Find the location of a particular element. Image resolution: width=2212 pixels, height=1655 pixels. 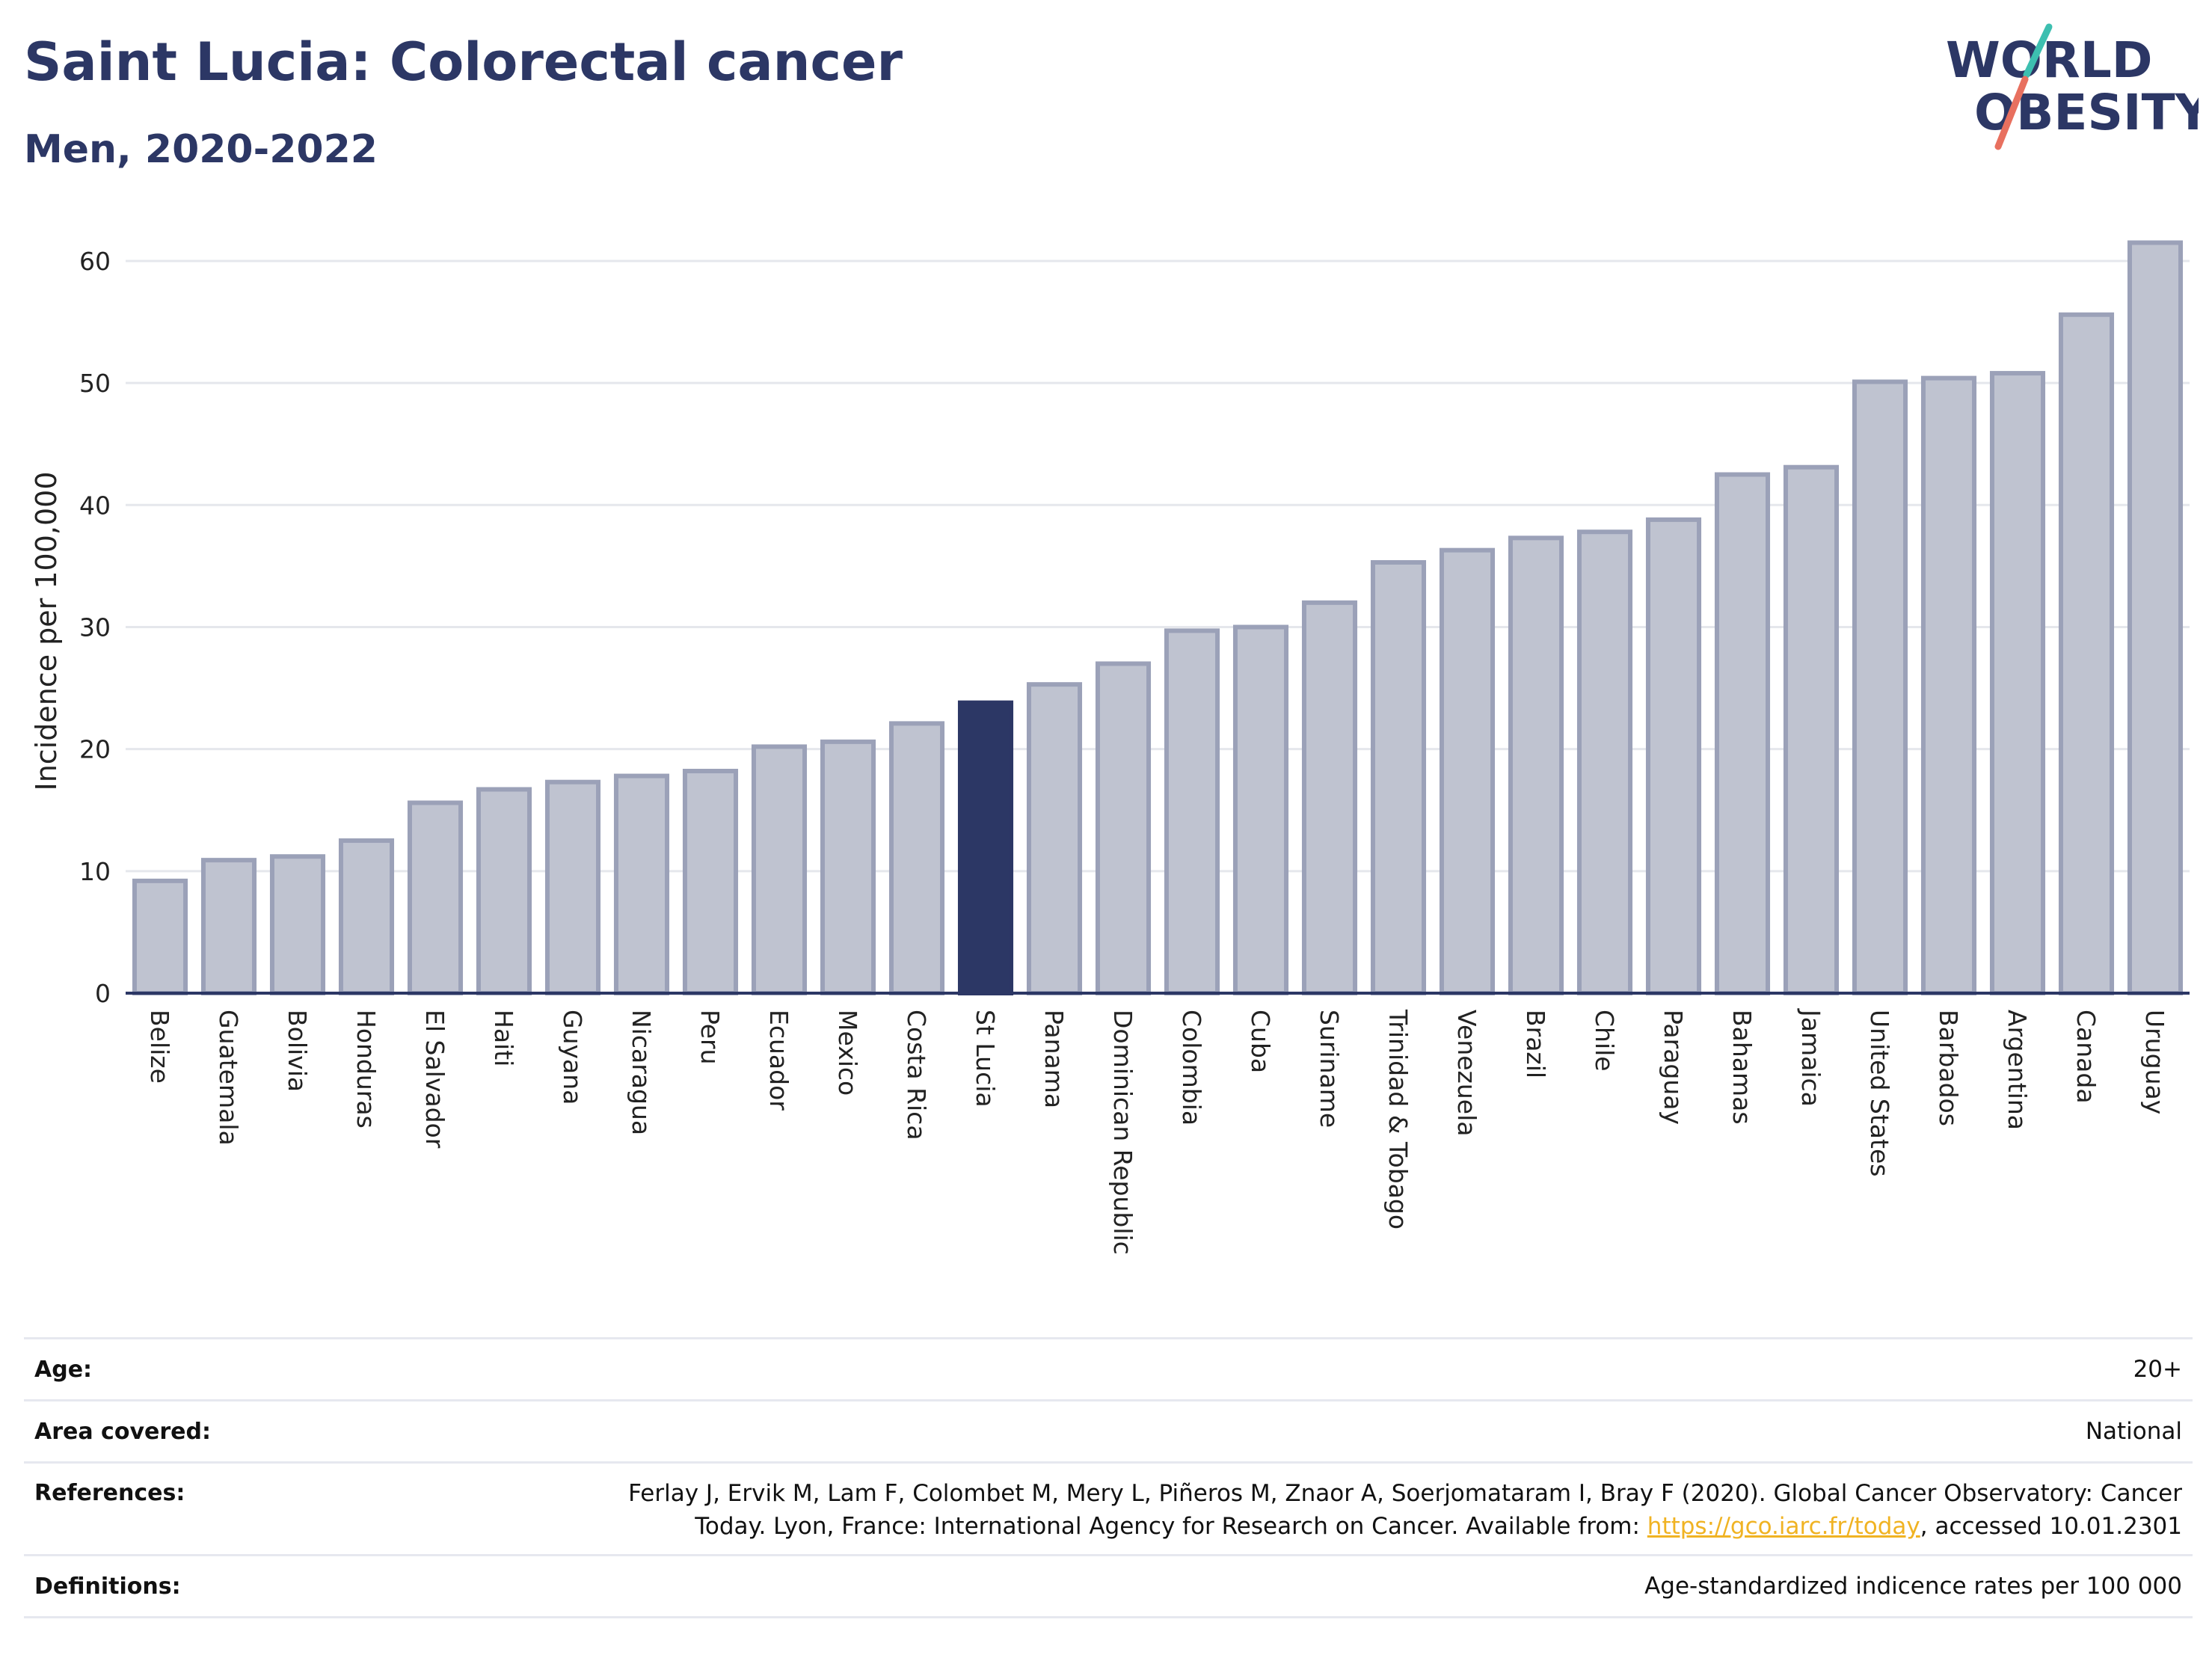

world-obesity-logo: WORLD OBESITY is located at coordinates (2072, 86).